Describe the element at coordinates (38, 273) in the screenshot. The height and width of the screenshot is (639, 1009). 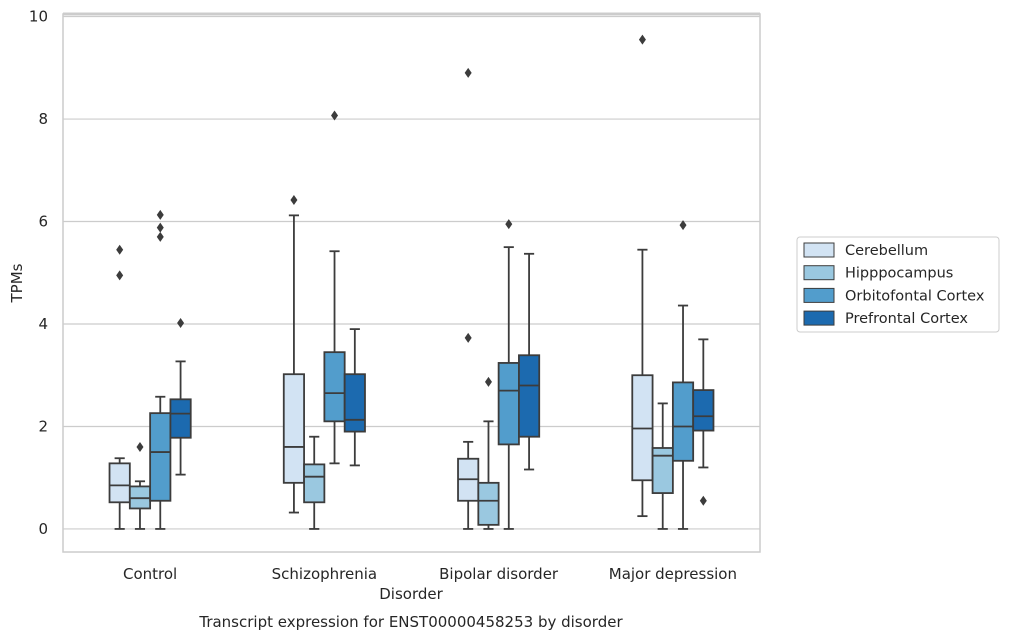
I see `y-tick-labels: 0 2 4 6 8 10` at that location.